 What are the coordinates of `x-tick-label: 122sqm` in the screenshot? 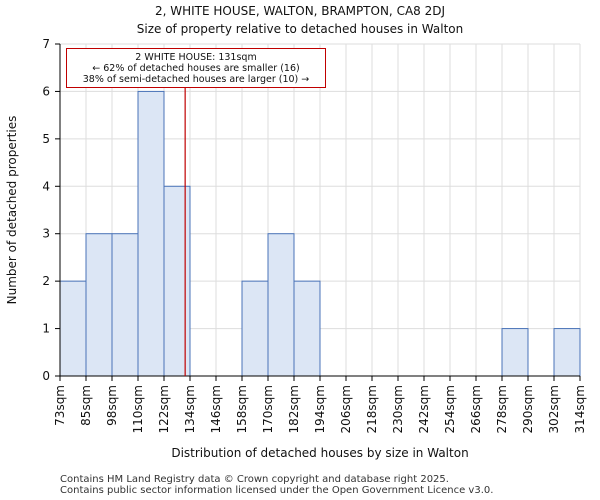 It's located at (164, 409).